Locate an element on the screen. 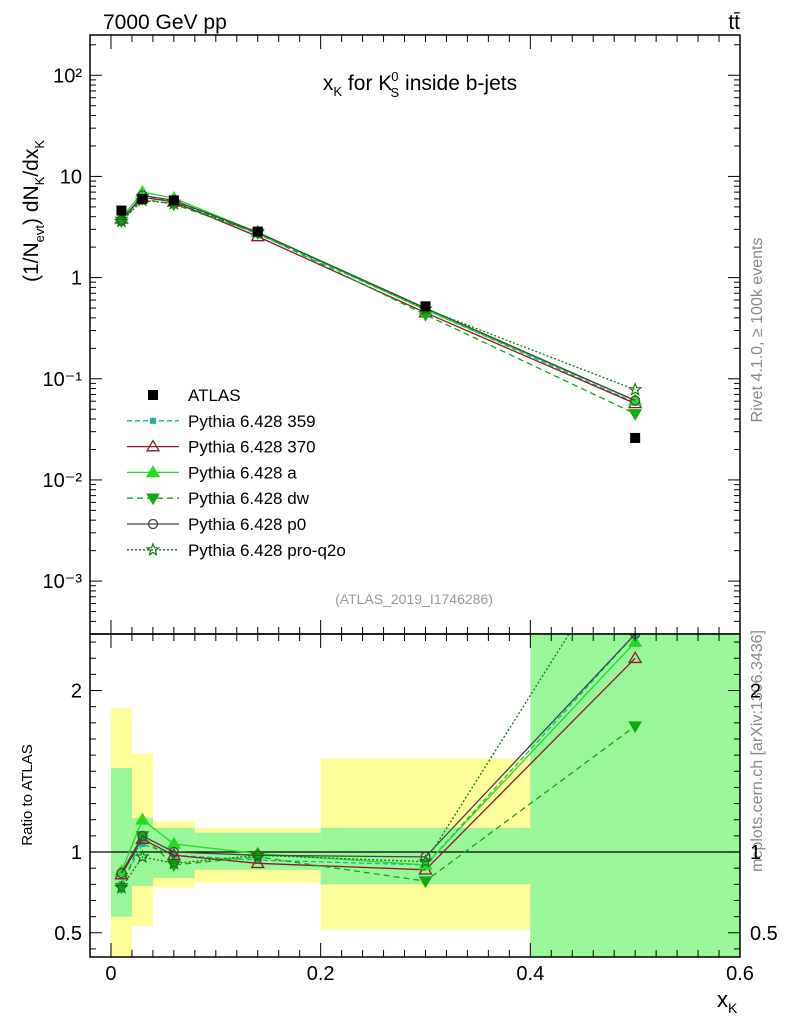 This screenshot has height=1029, width=786. y-tick-label: 10 is located at coordinates (71, 177).